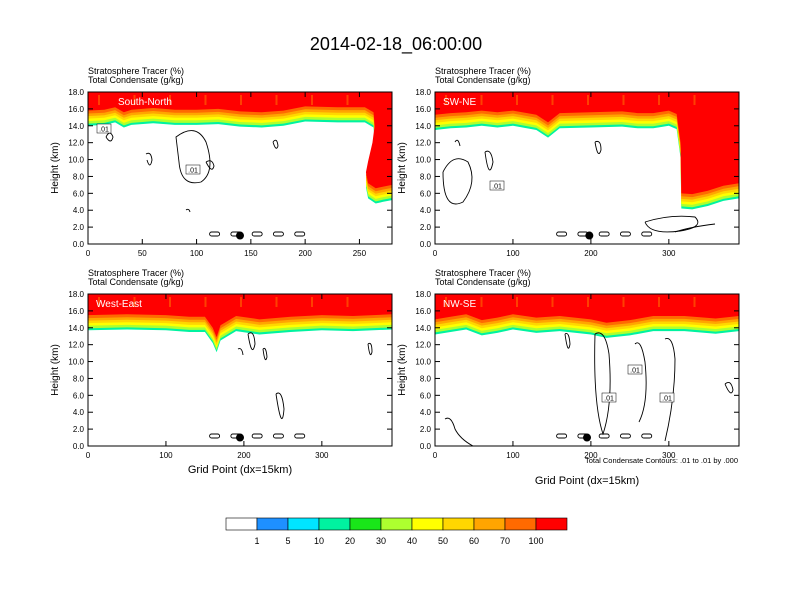 The image size is (792, 612). Describe the element at coordinates (412, 541) in the screenshot. I see `colorbar-label: 40` at that location.